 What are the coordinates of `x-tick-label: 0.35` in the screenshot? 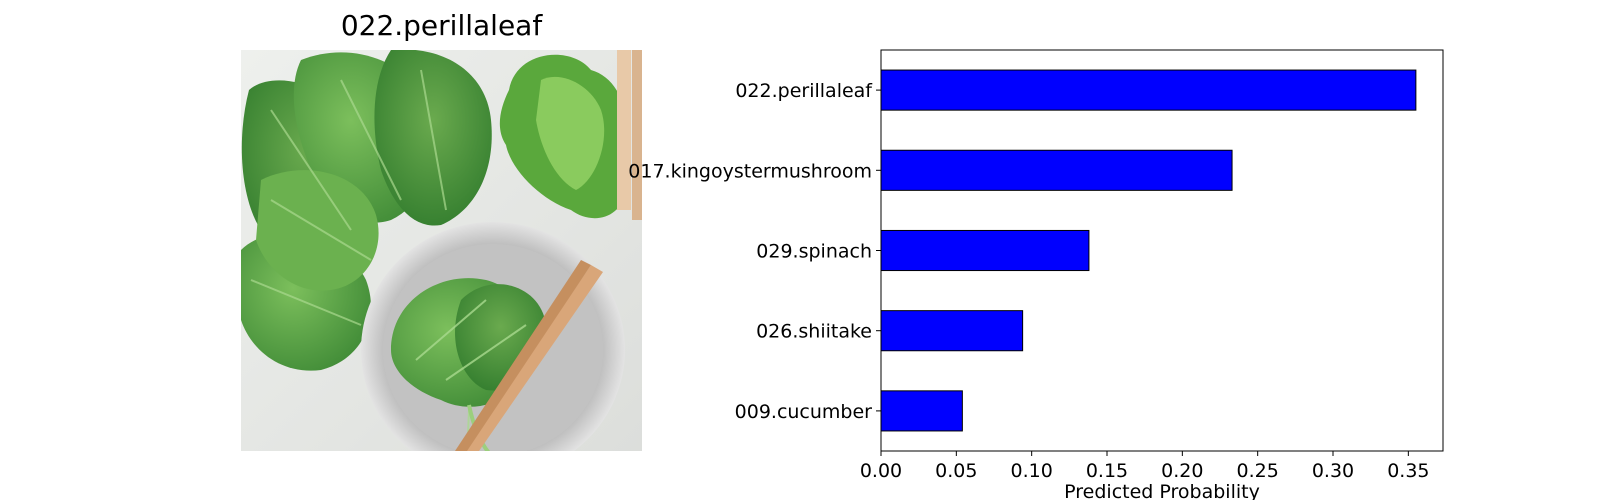 It's located at (1408, 471).